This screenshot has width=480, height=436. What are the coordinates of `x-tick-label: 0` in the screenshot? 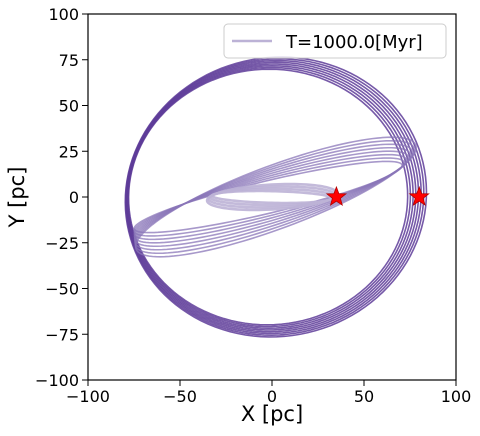 It's located at (272, 396).